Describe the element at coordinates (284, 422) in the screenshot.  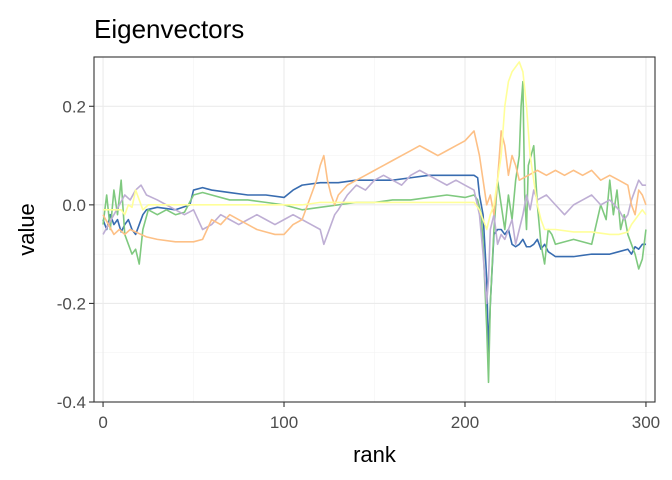
I see `x-tick-label: 100` at that location.